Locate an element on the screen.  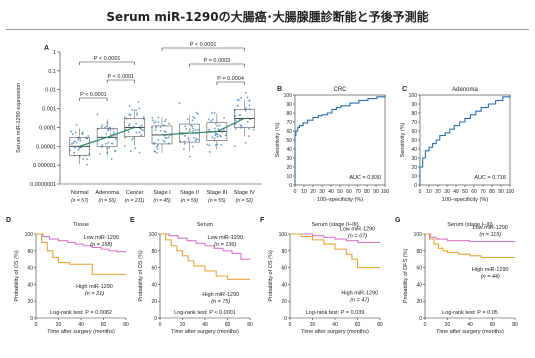
roc-x-tick-label: 30 is located at coordinates (447, 192).